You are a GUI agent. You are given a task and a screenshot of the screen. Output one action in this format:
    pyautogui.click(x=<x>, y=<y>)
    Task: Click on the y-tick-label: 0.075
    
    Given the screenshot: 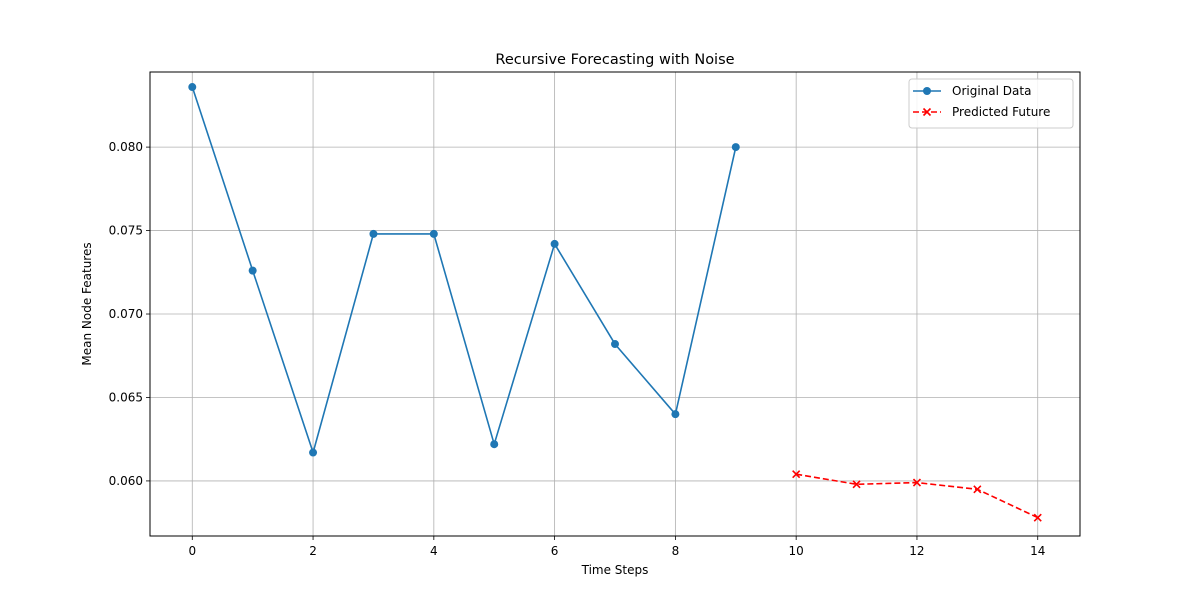 What is the action you would take?
    pyautogui.click(x=126, y=231)
    